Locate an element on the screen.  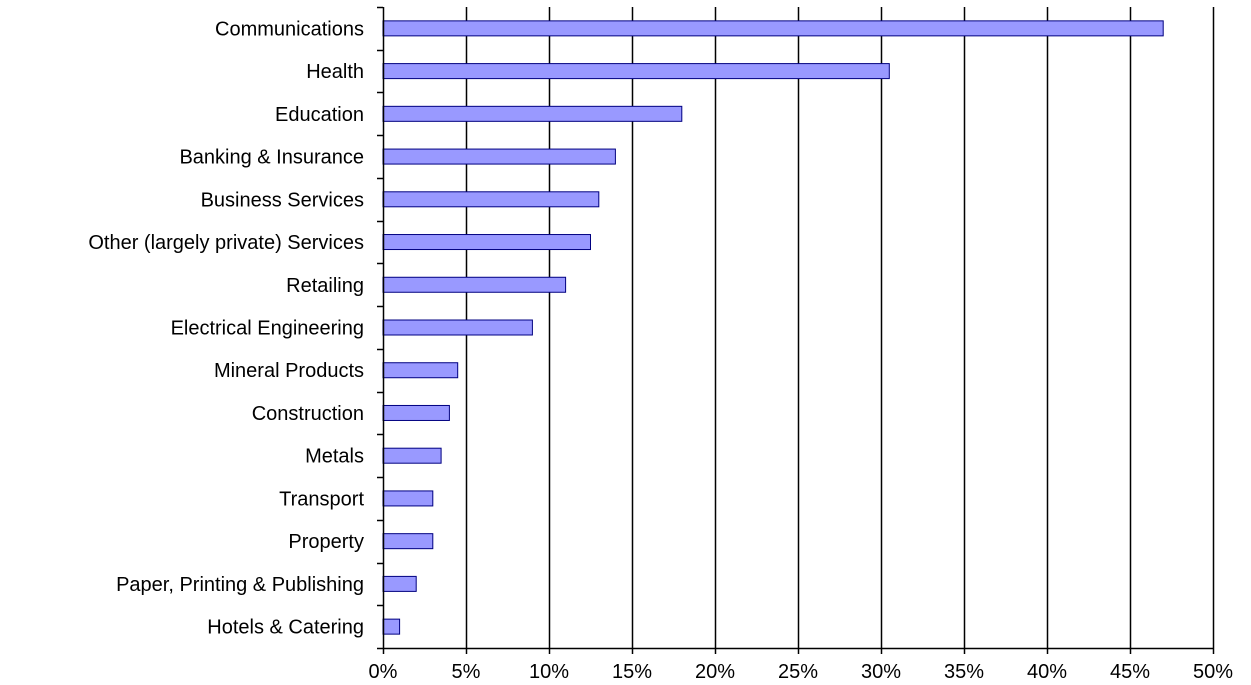
x-tick-label: 15% is located at coordinates (632, 672).